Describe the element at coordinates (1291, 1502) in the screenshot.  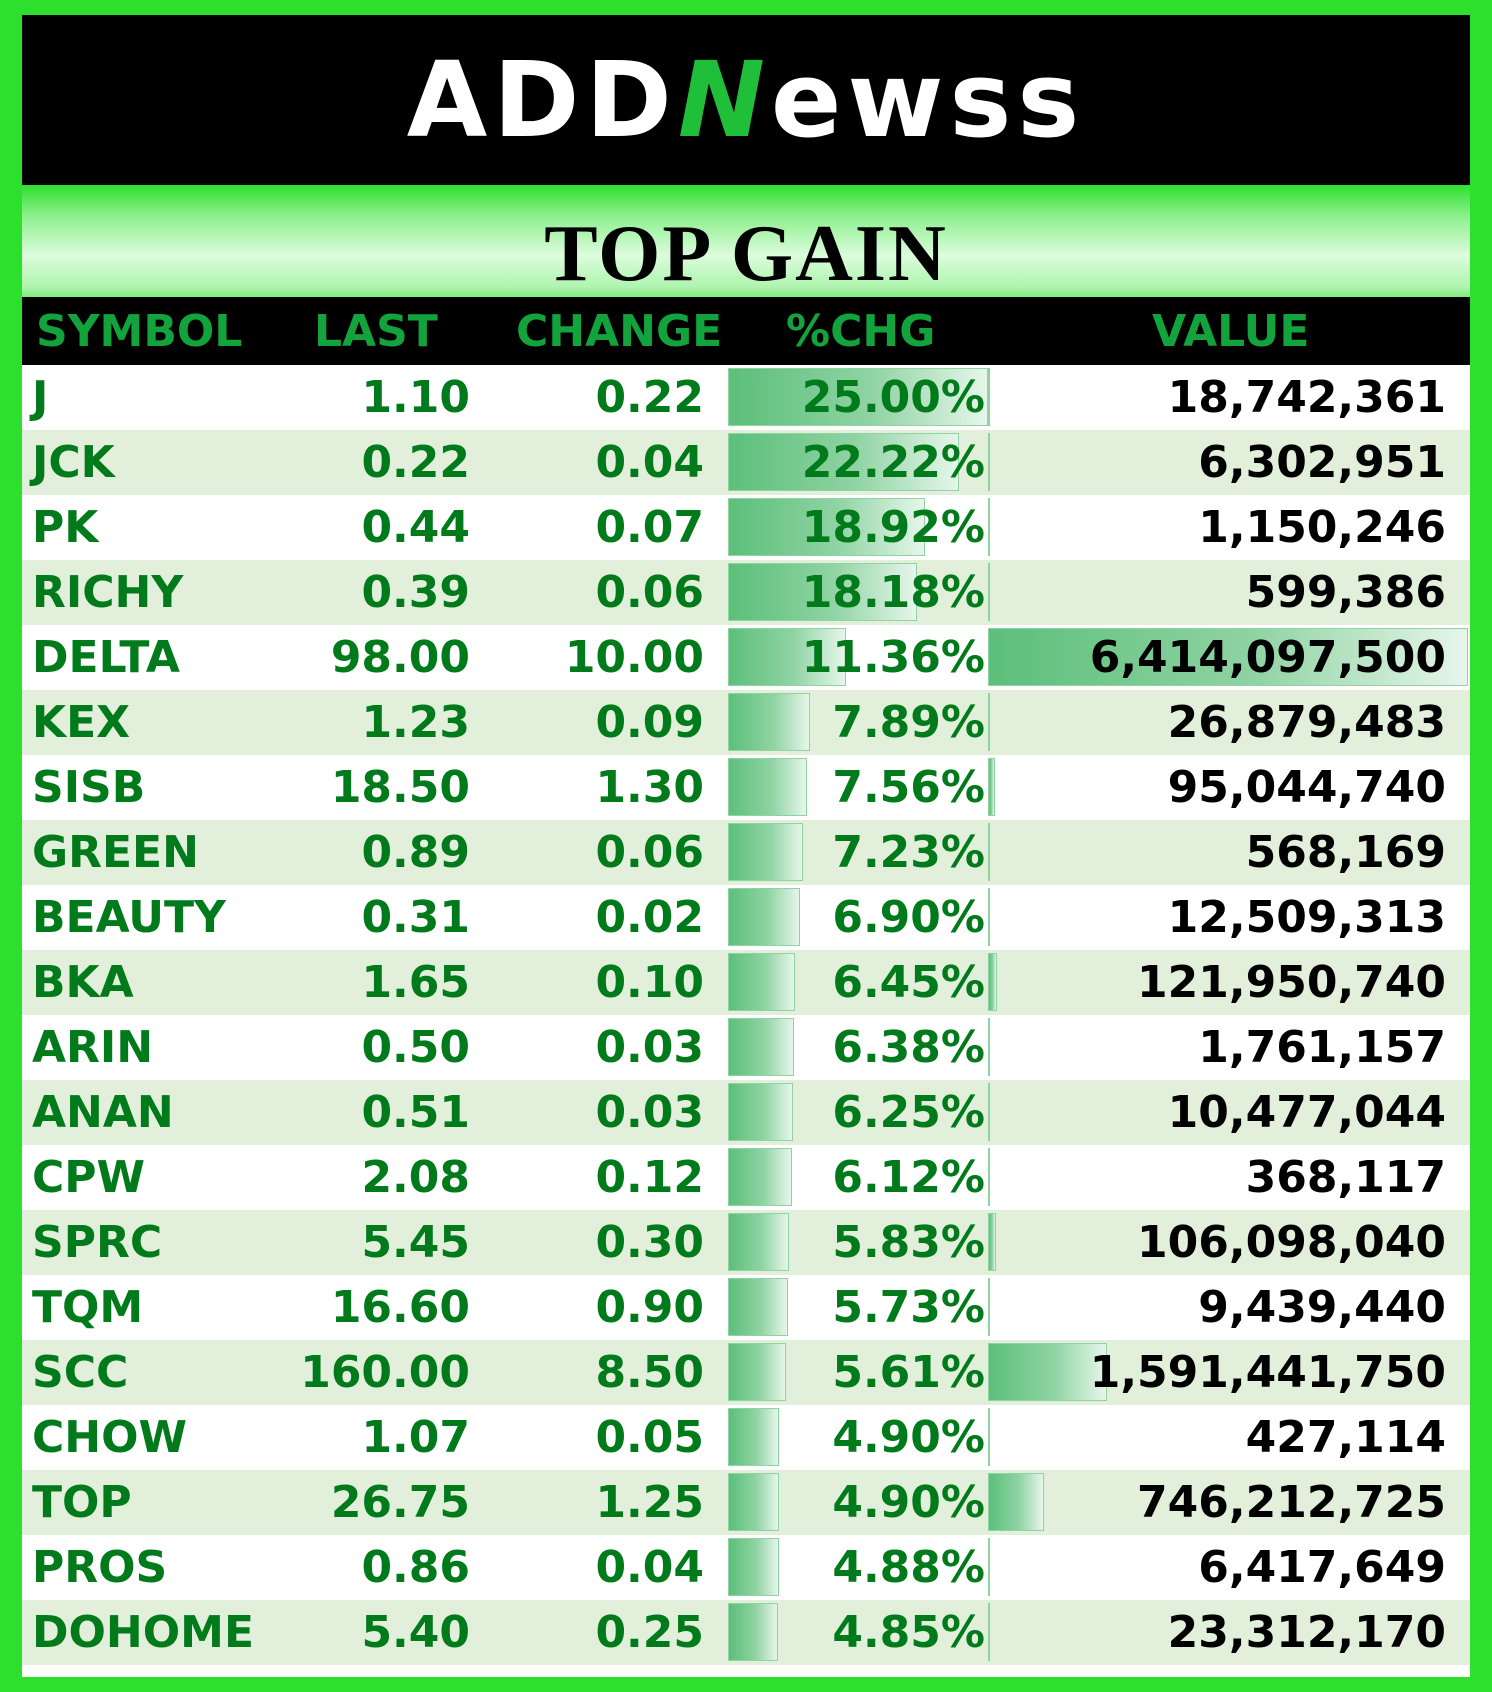
I see `value-cell: 746,212,725` at that location.